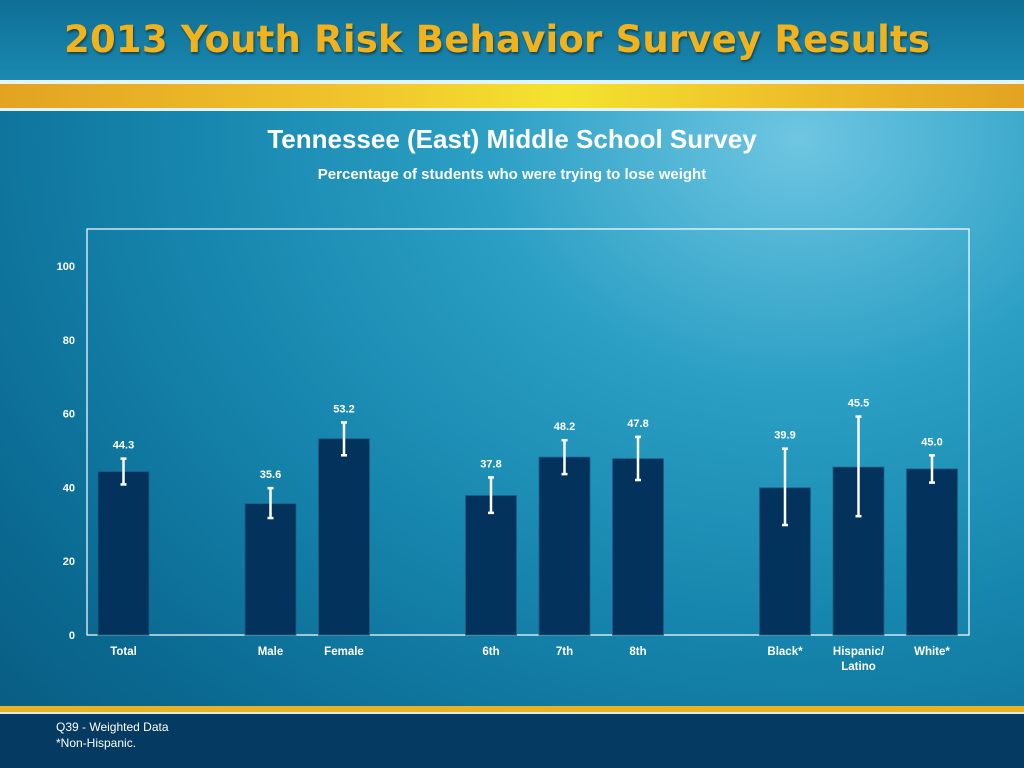  What do you see at coordinates (858, 667) in the screenshot?
I see `x-tick-label: Latino` at bounding box center [858, 667].